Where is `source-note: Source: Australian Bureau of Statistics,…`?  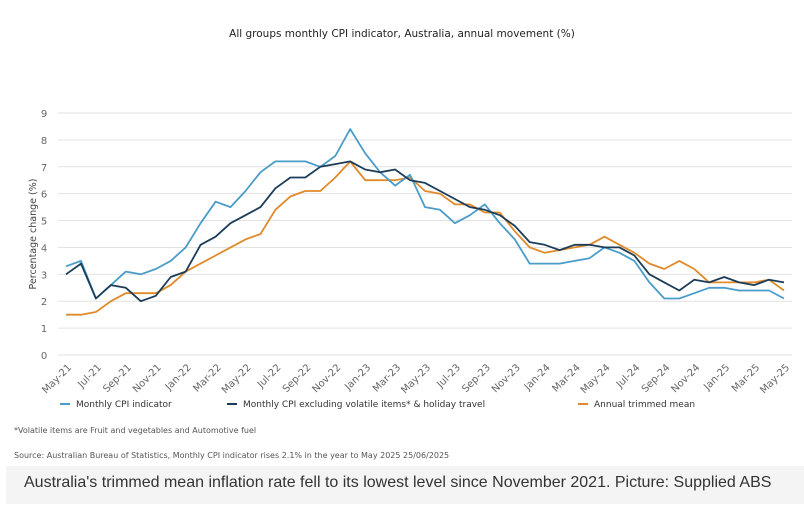
source-note: Source: Australian Bureau of Statistics,… is located at coordinates (232, 455).